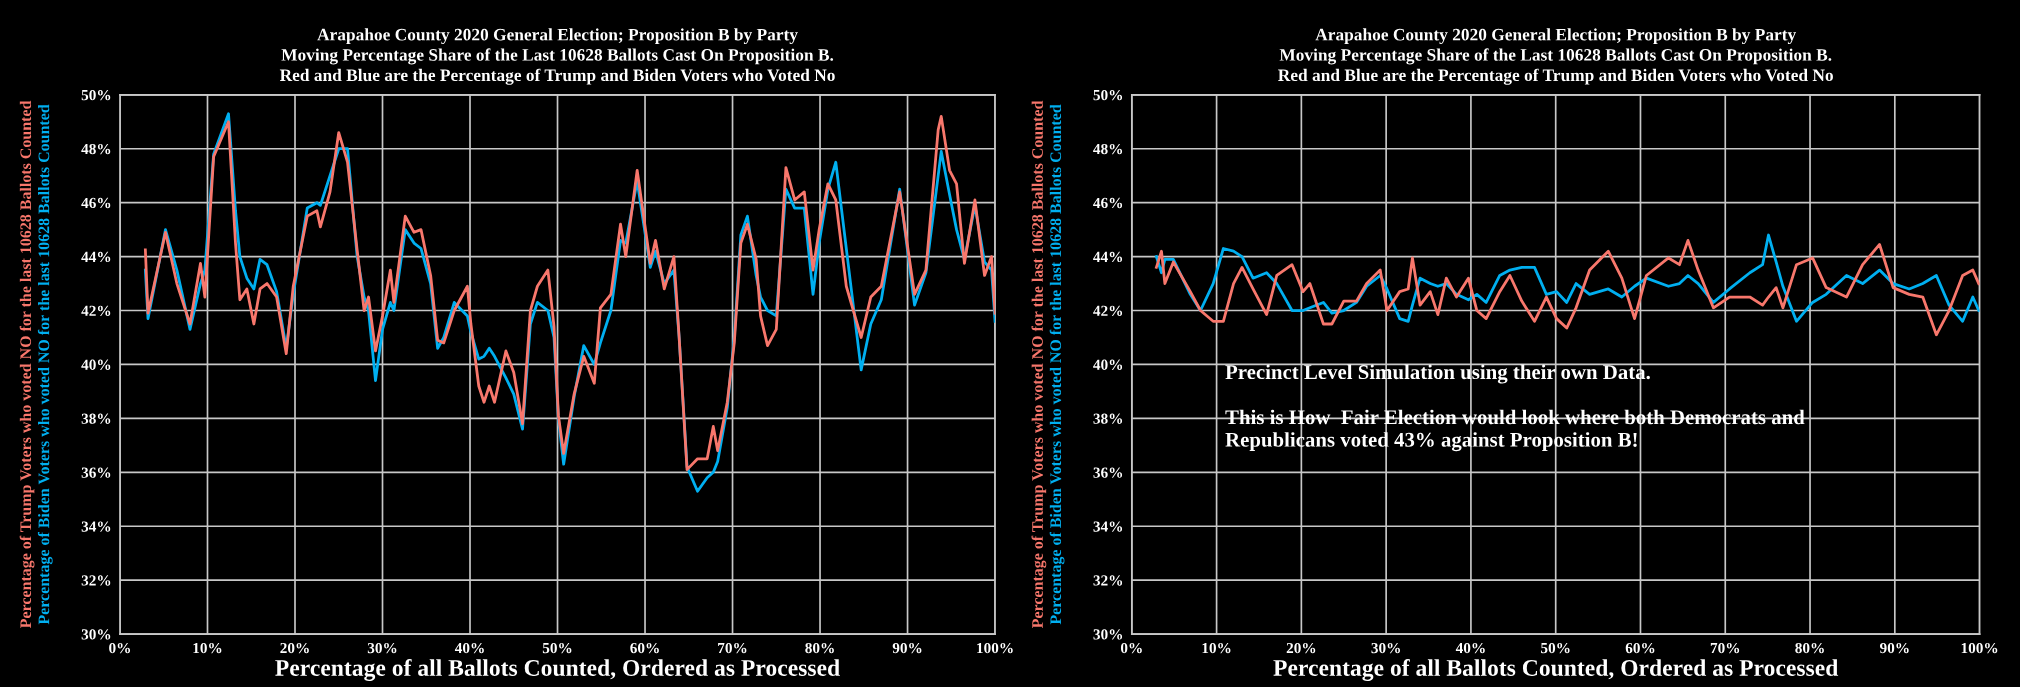  What do you see at coordinates (1567, 288) in the screenshot?
I see `line-series` at bounding box center [1567, 288].